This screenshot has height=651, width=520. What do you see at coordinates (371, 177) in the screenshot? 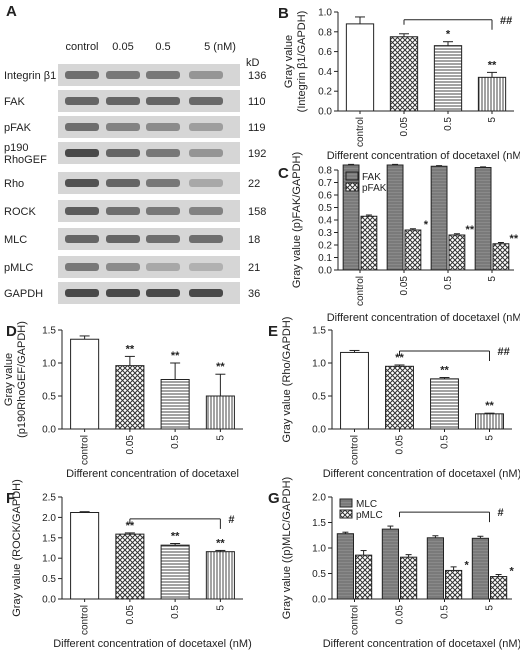
I see `legend-label: FAK` at bounding box center [371, 177].